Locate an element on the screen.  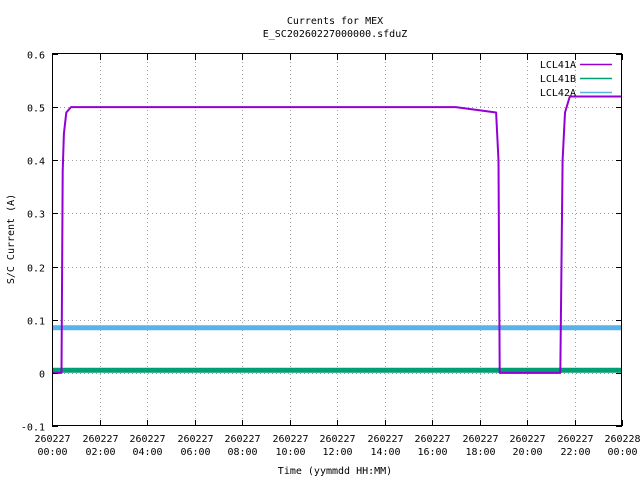
legend-label: LCL42A is located at coordinates (558, 93).